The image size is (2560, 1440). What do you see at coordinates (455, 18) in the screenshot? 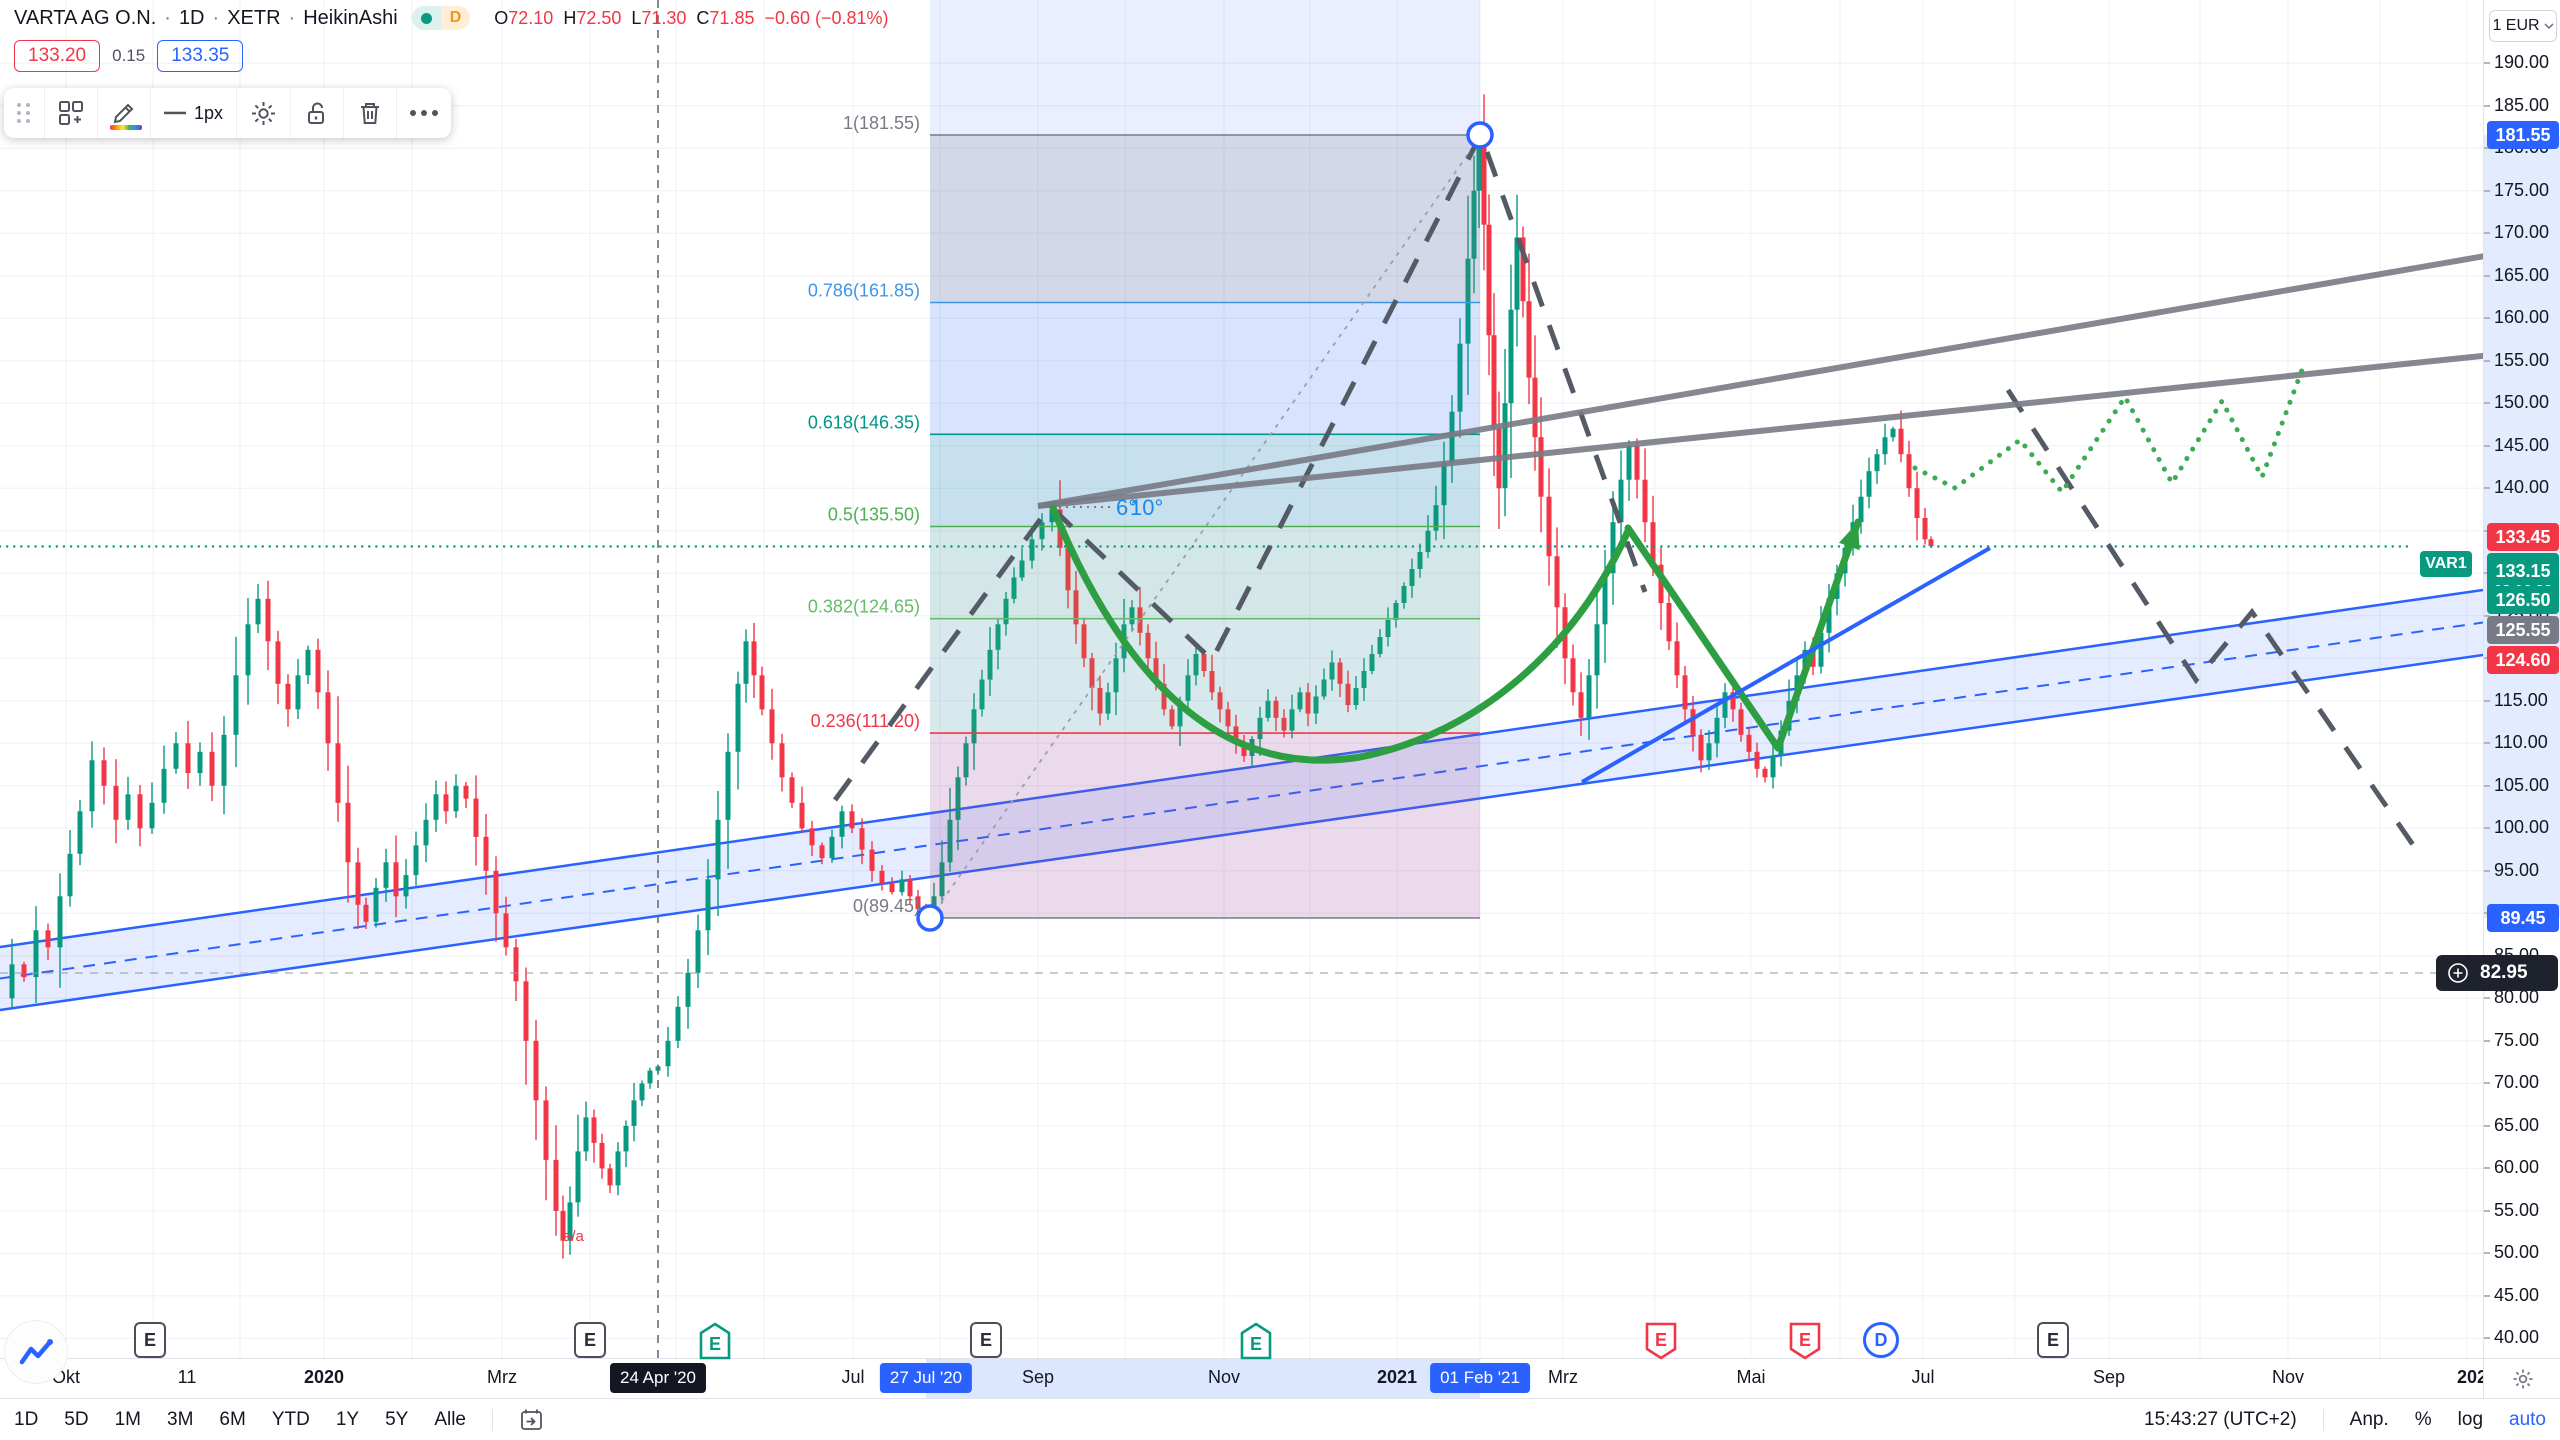
I see `resolution-badge: D` at bounding box center [455, 18].